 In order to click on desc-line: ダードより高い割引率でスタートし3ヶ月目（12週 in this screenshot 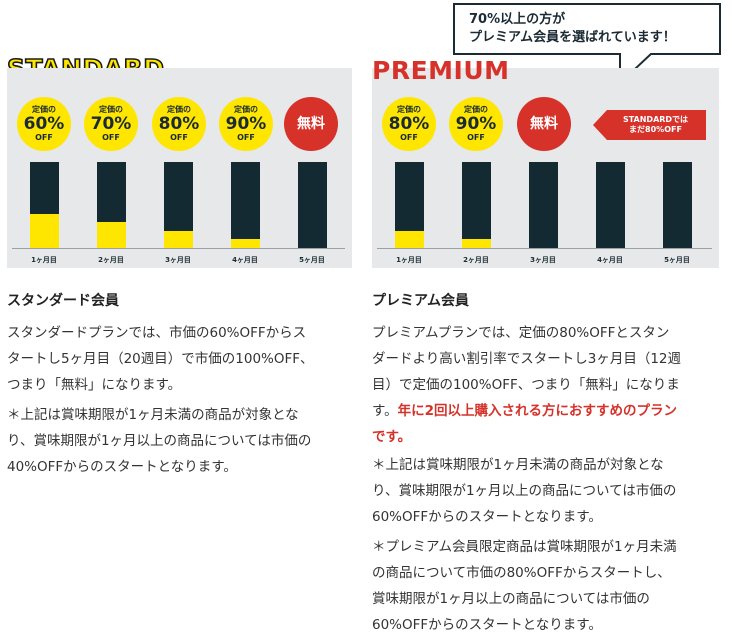, I will do `click(526, 359)`.